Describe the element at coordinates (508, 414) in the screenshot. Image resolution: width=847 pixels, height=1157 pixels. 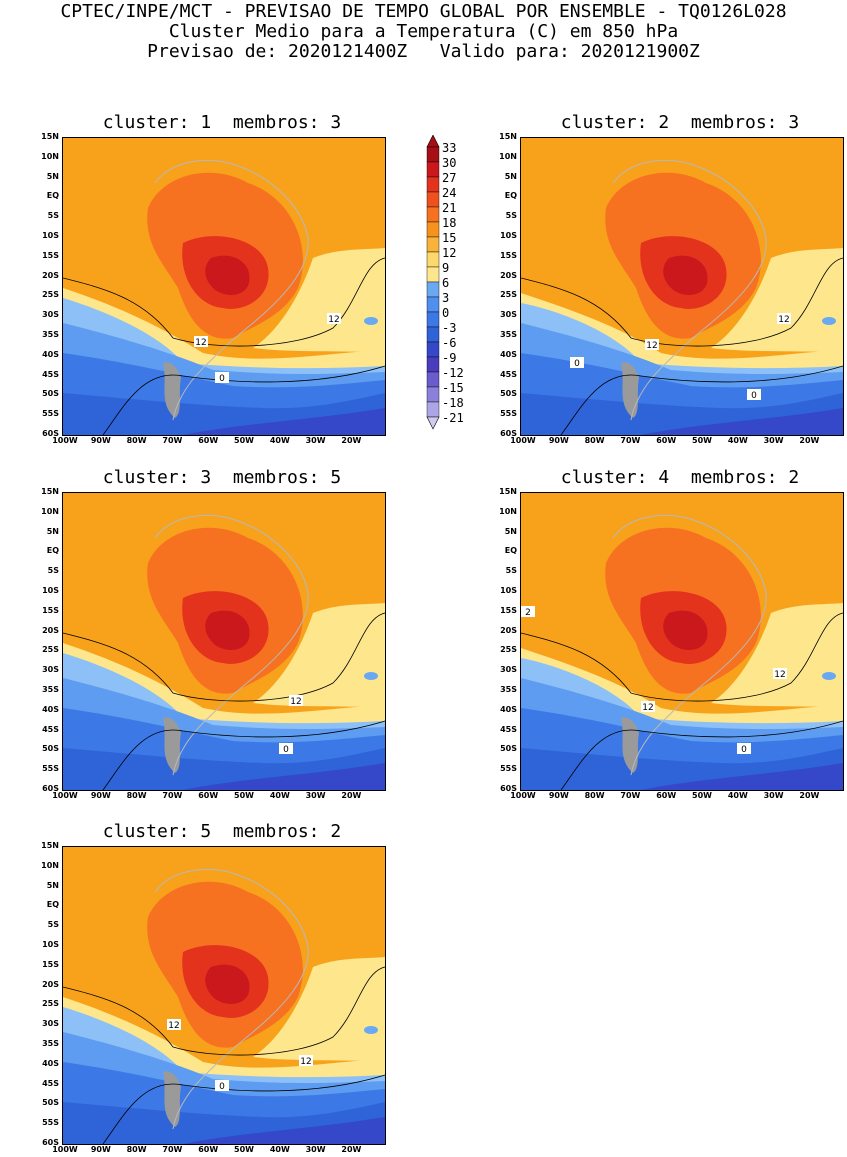
I see `lat-label: 55S` at that location.